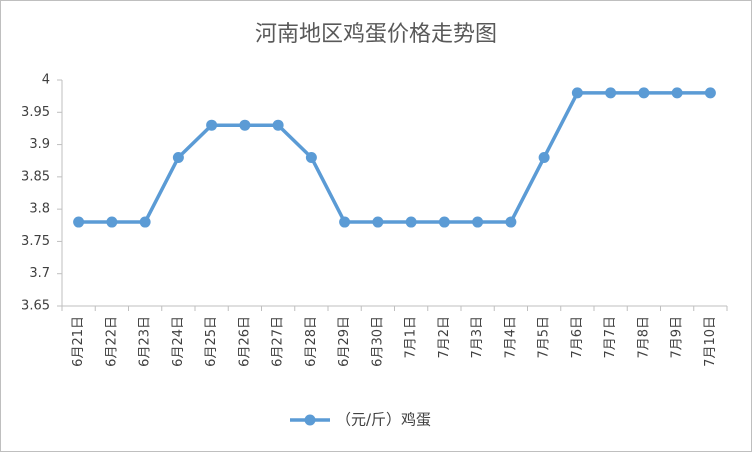  What do you see at coordinates (376, 34) in the screenshot?
I see `chart-title: 河南地区鸡蛋价格走势图` at bounding box center [376, 34].